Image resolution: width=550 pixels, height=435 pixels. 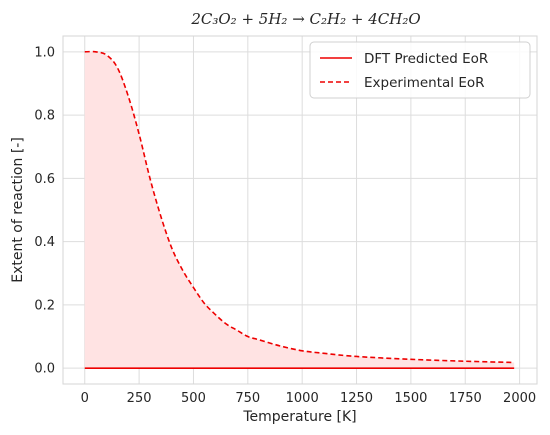 What do you see at coordinates (356, 398) in the screenshot?
I see `x-tick-label: 1250` at bounding box center [356, 398].